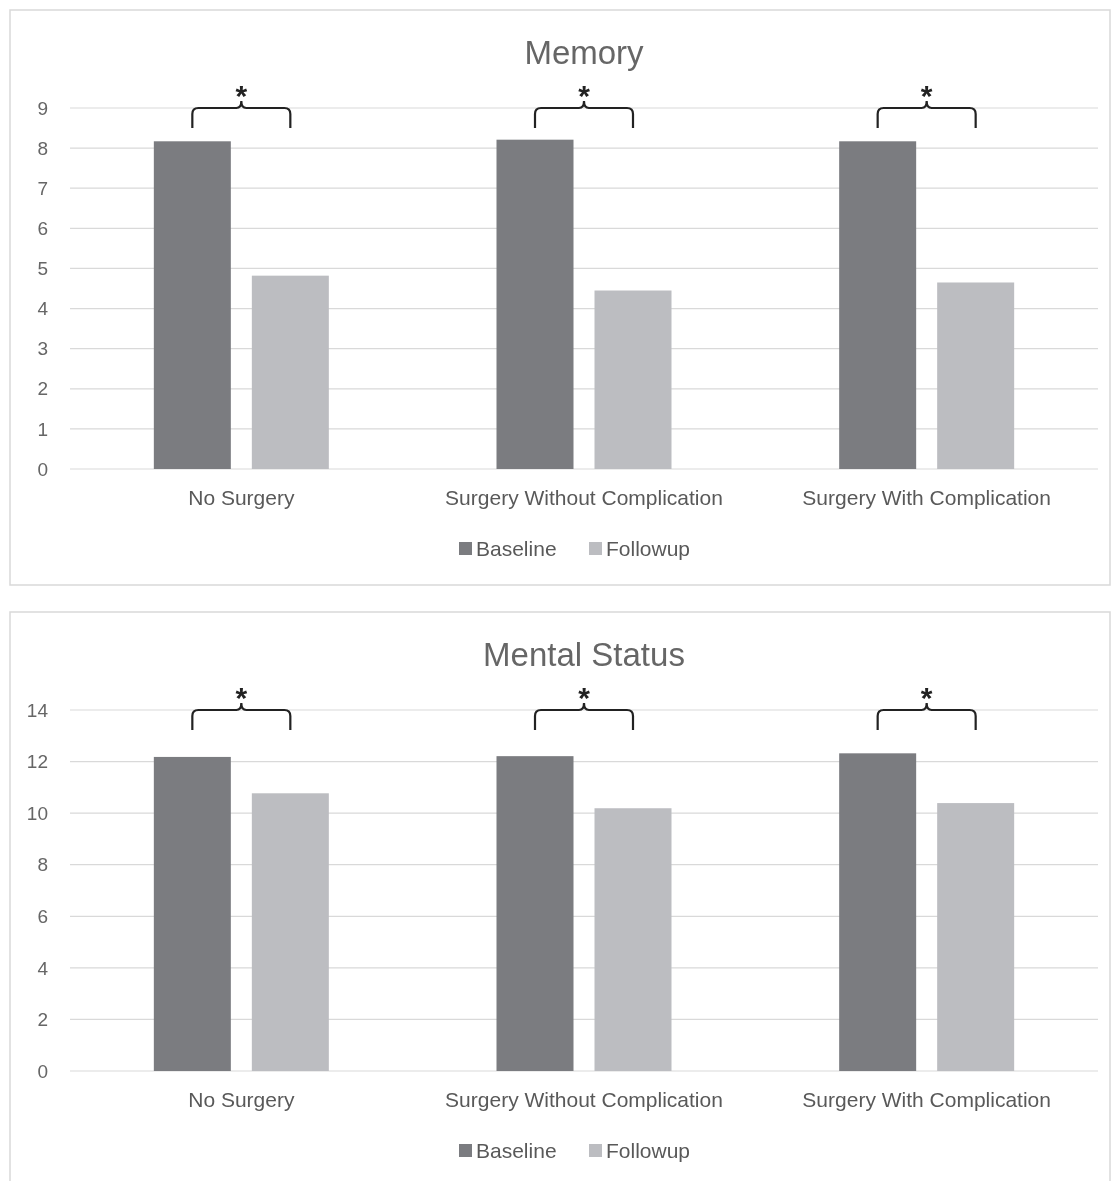 The width and height of the screenshot is (1120, 1181). What do you see at coordinates (584, 654) in the screenshot?
I see `chart-title: Mental Status` at bounding box center [584, 654].